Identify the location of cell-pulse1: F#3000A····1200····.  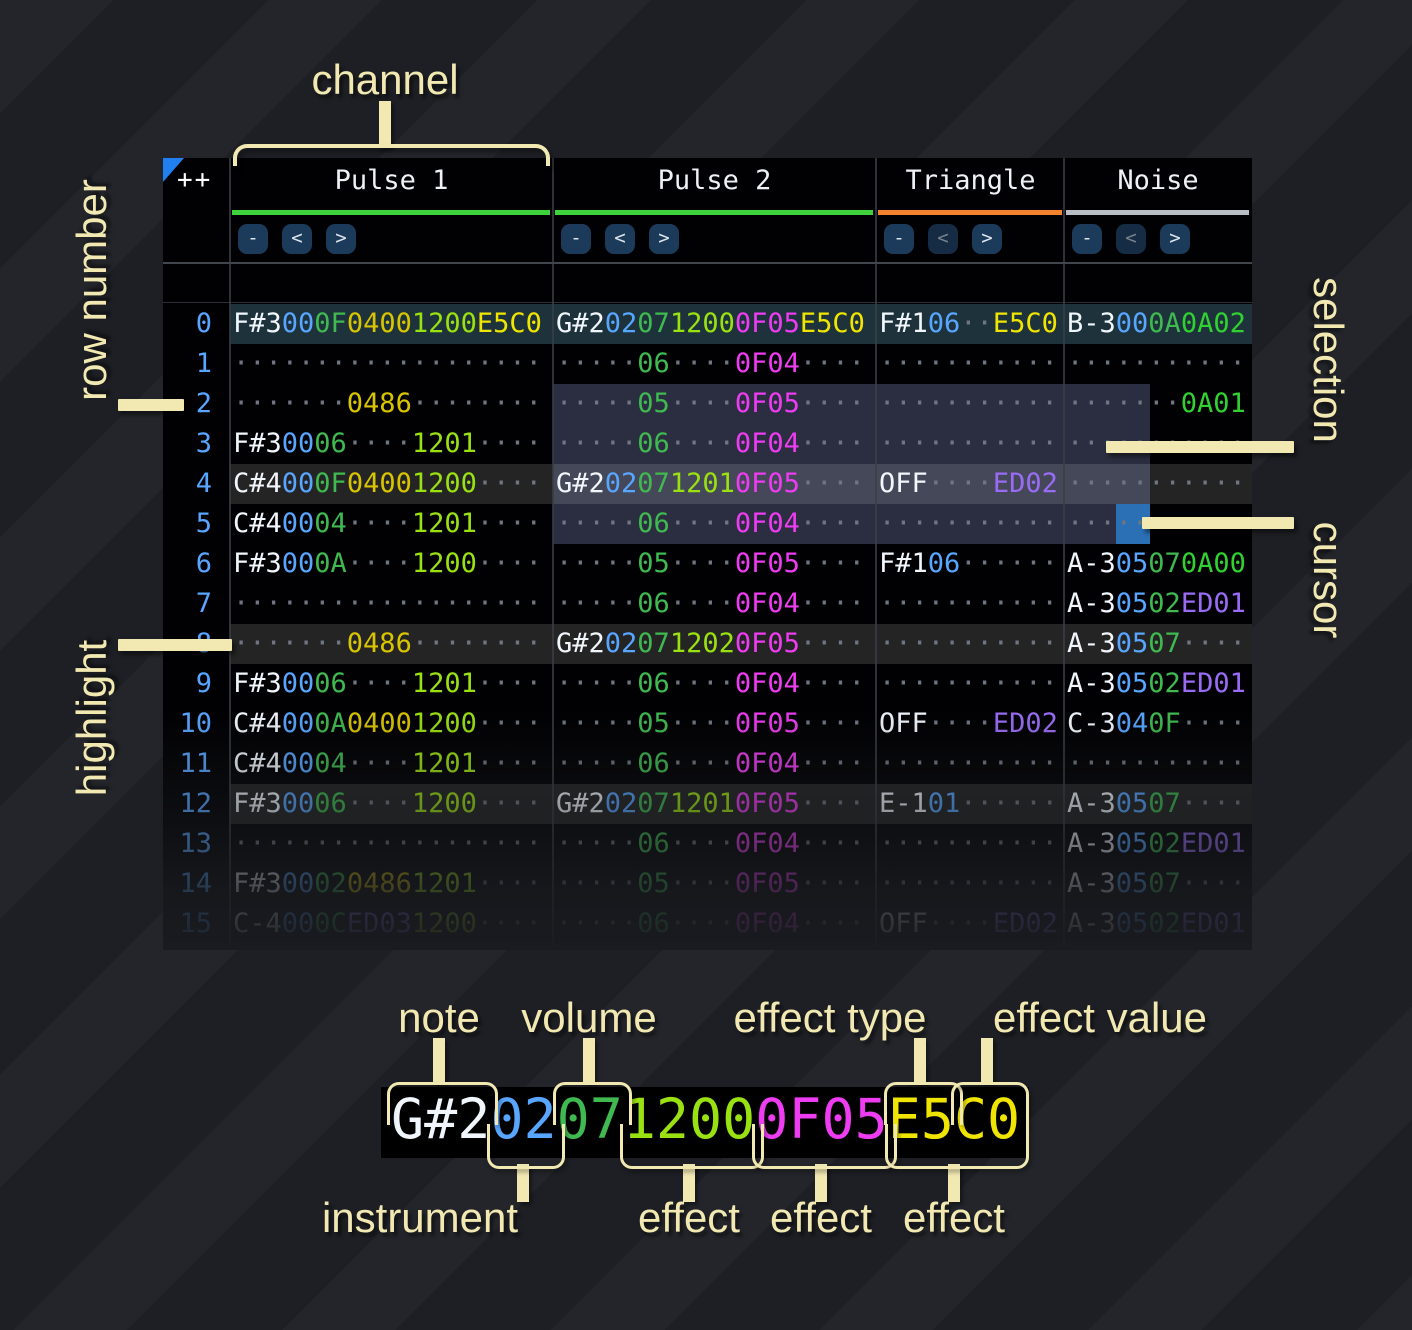
(387, 563).